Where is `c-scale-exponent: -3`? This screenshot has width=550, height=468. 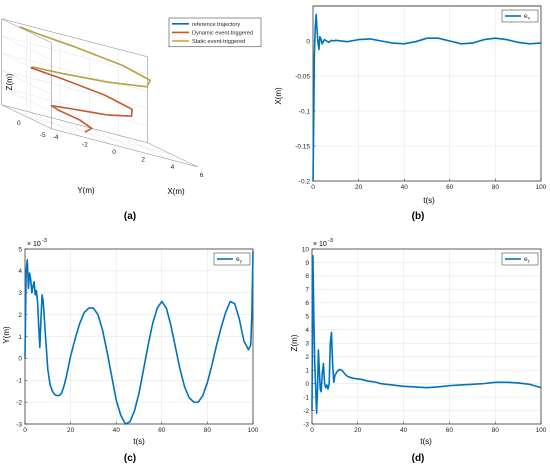
c-scale-exponent: -3 is located at coordinates (44, 241).